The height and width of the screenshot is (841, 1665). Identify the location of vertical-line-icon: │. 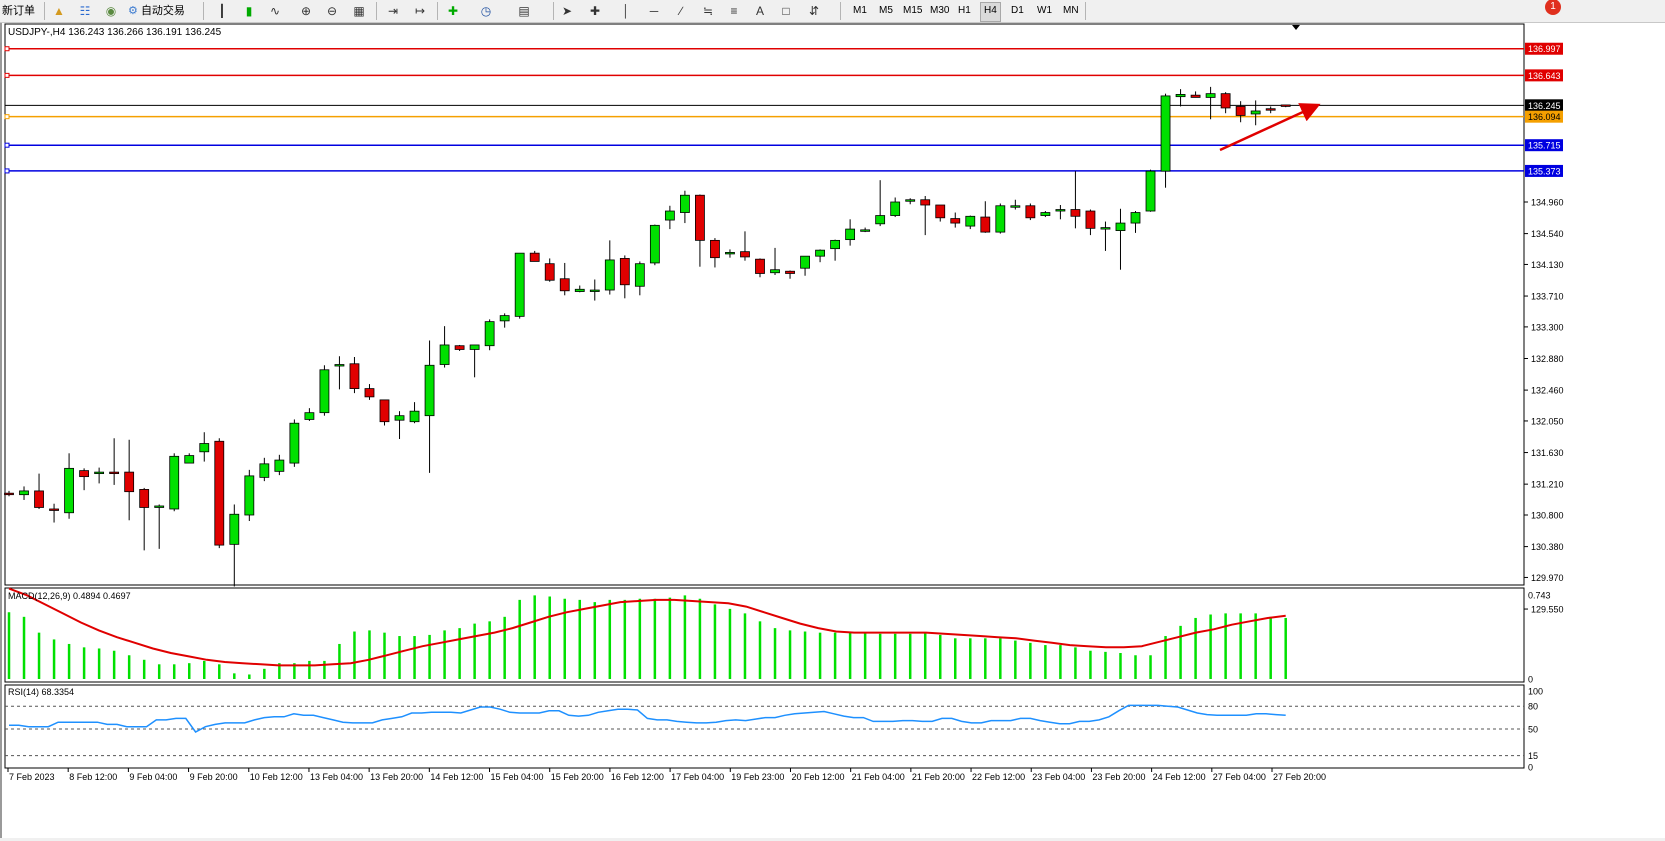
(626, 11).